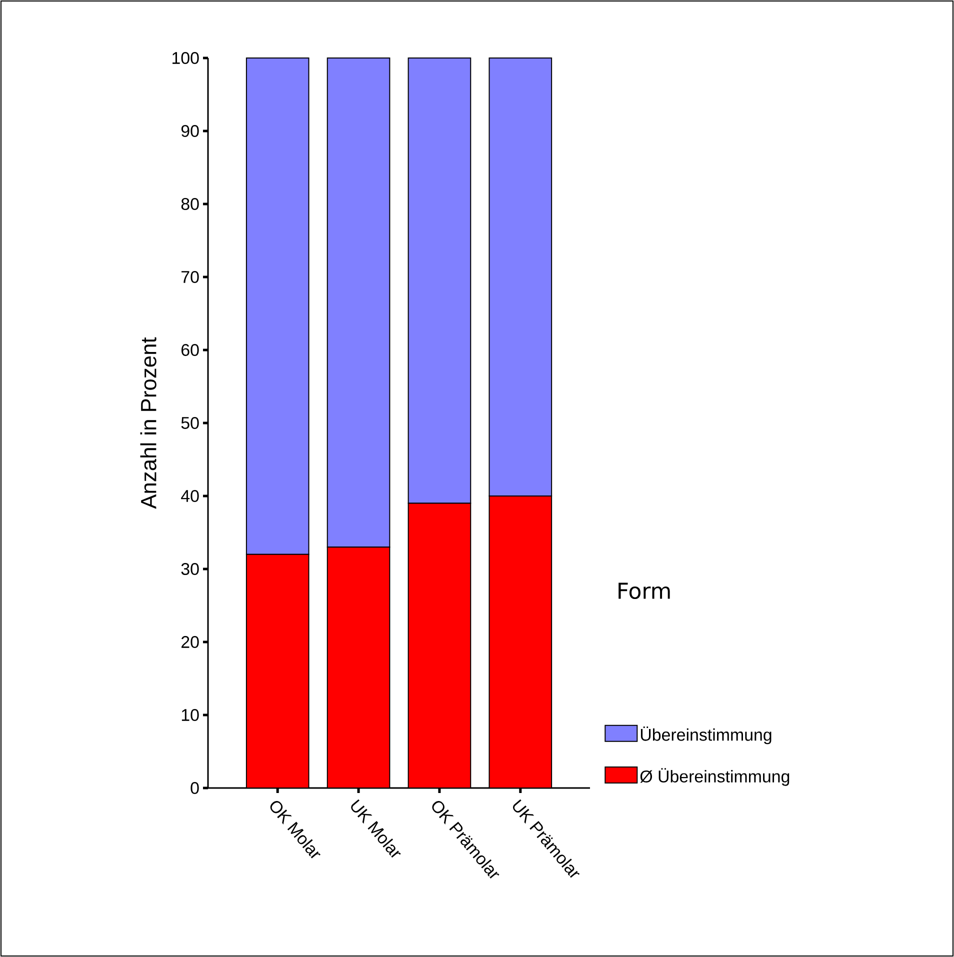 This screenshot has height=957, width=954. What do you see at coordinates (715, 777) in the screenshot?
I see `legend-label: Ø Übereinstimmung` at bounding box center [715, 777].